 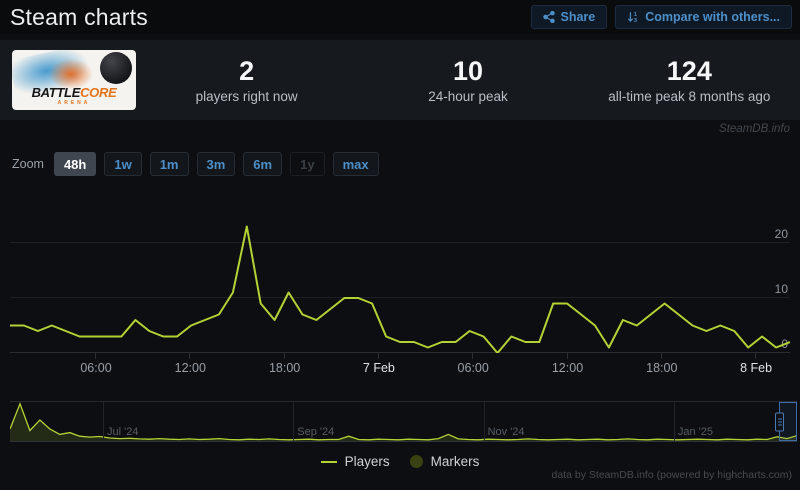 What do you see at coordinates (468, 70) in the screenshot?
I see `stat-value-1: 10` at bounding box center [468, 70].